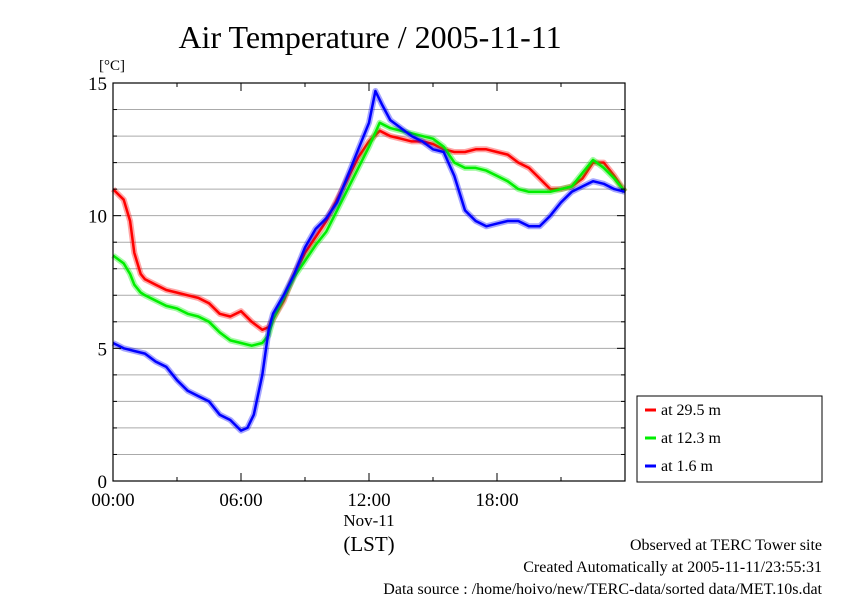 The height and width of the screenshot is (595, 842). I want to click on chart-title: Air Temperature / 2005-11-11, so click(369, 37).